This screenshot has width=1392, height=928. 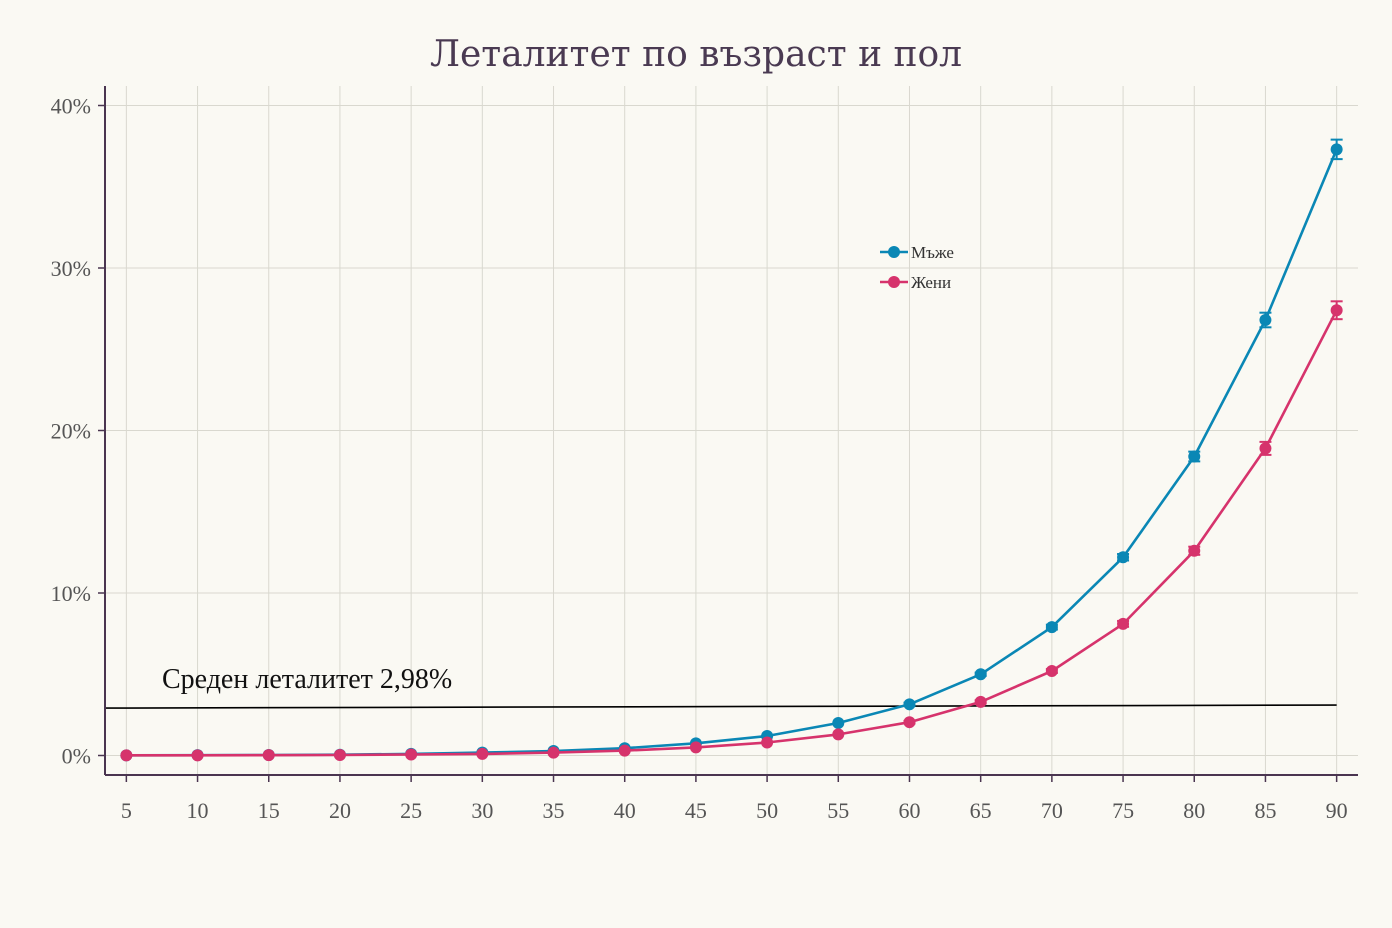 I want to click on average-annotation: Среден леталитет 2,98%, so click(x=307, y=679).